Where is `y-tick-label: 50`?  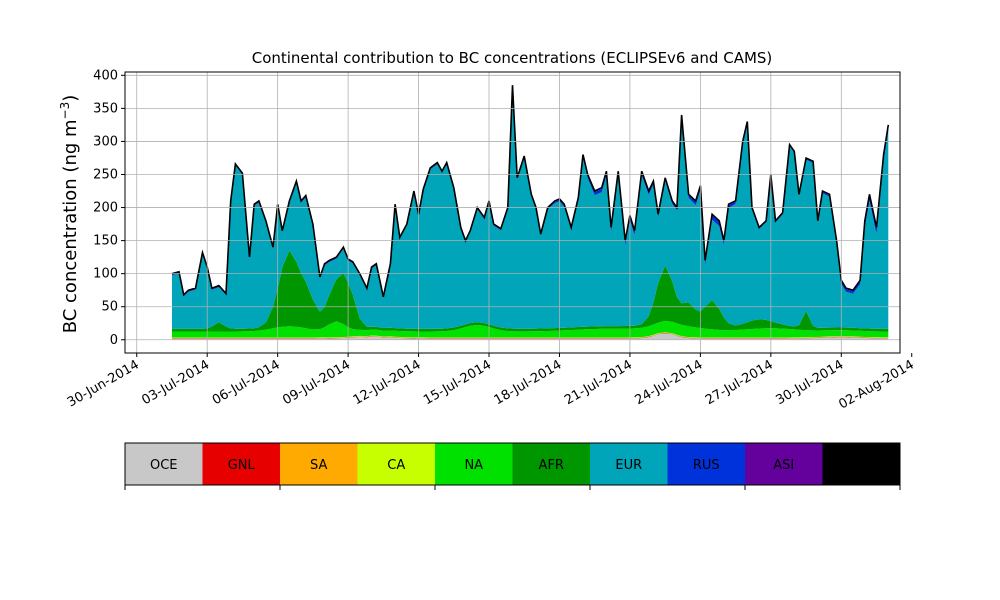 y-tick-label: 50 is located at coordinates (109, 307).